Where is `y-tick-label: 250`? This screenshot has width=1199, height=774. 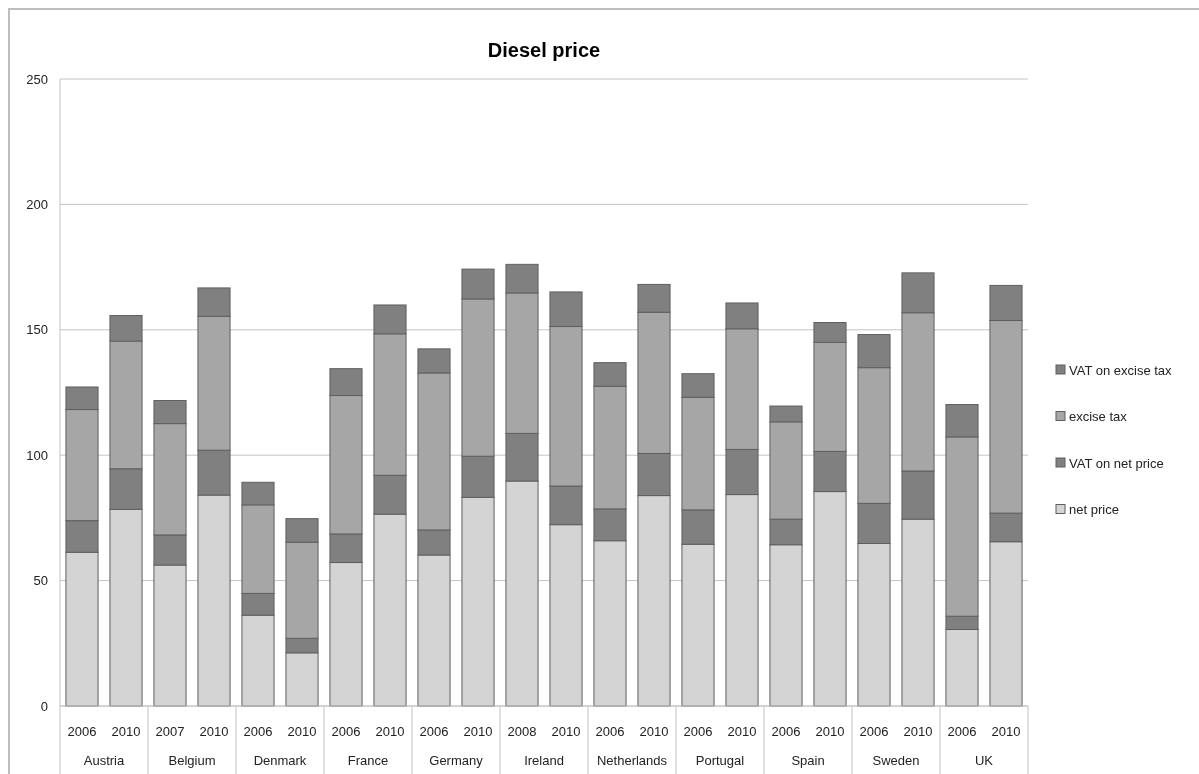
y-tick-label: 250 is located at coordinates (37, 79).